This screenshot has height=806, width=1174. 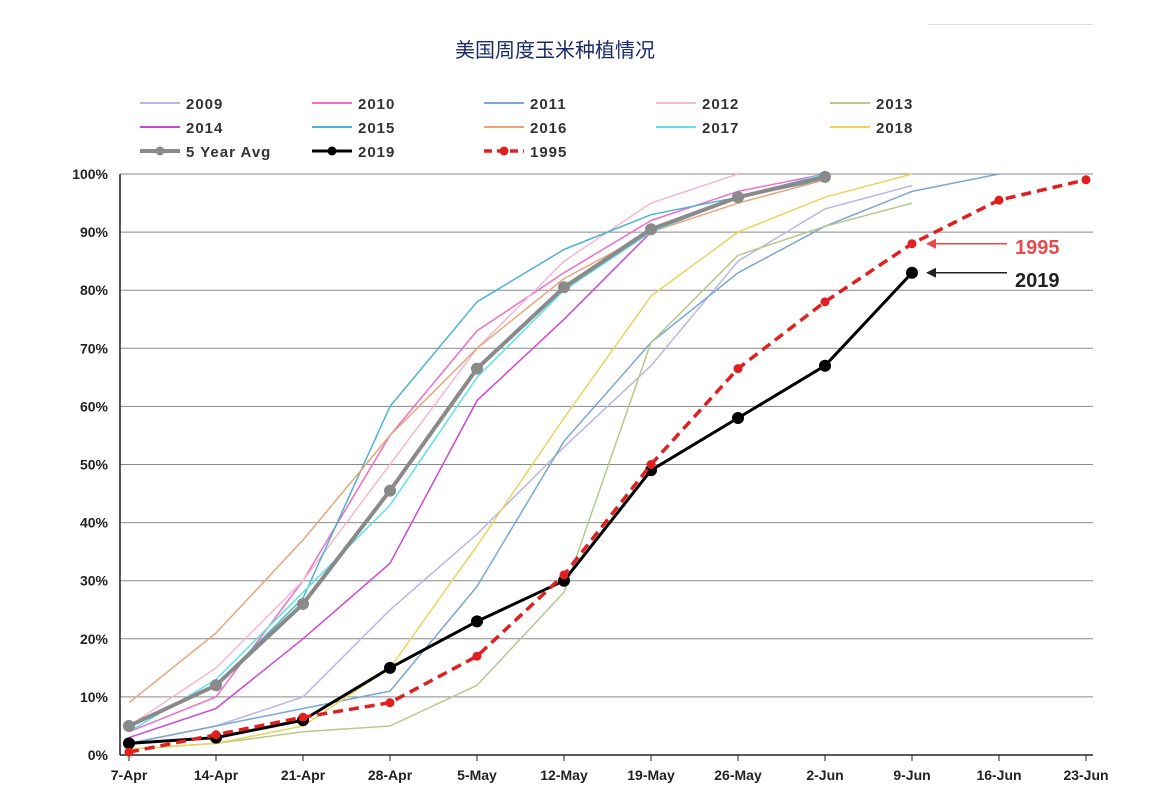 I want to click on legend-label-2010: 2010, so click(x=376, y=104).